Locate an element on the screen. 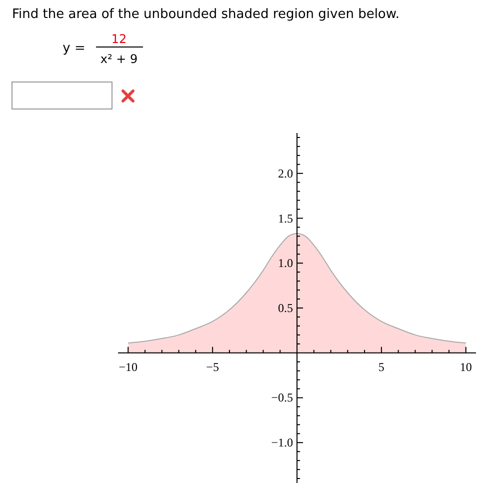 The image size is (486, 492). y-tick-label: 0.5 is located at coordinates (285, 308).